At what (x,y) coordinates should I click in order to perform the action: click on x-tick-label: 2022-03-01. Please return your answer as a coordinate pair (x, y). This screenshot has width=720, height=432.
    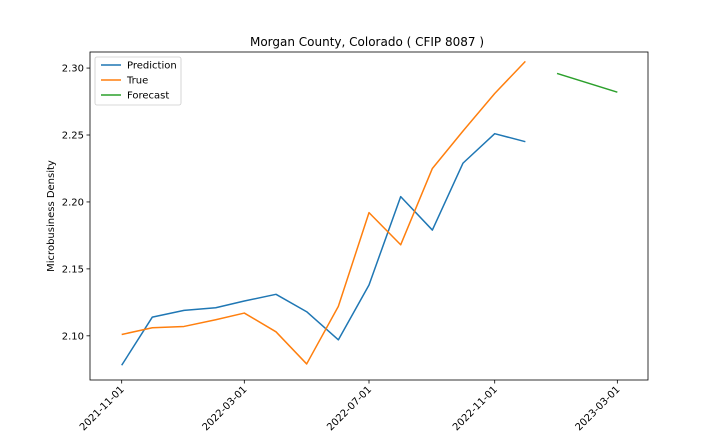
    Looking at the image, I should click on (225, 408).